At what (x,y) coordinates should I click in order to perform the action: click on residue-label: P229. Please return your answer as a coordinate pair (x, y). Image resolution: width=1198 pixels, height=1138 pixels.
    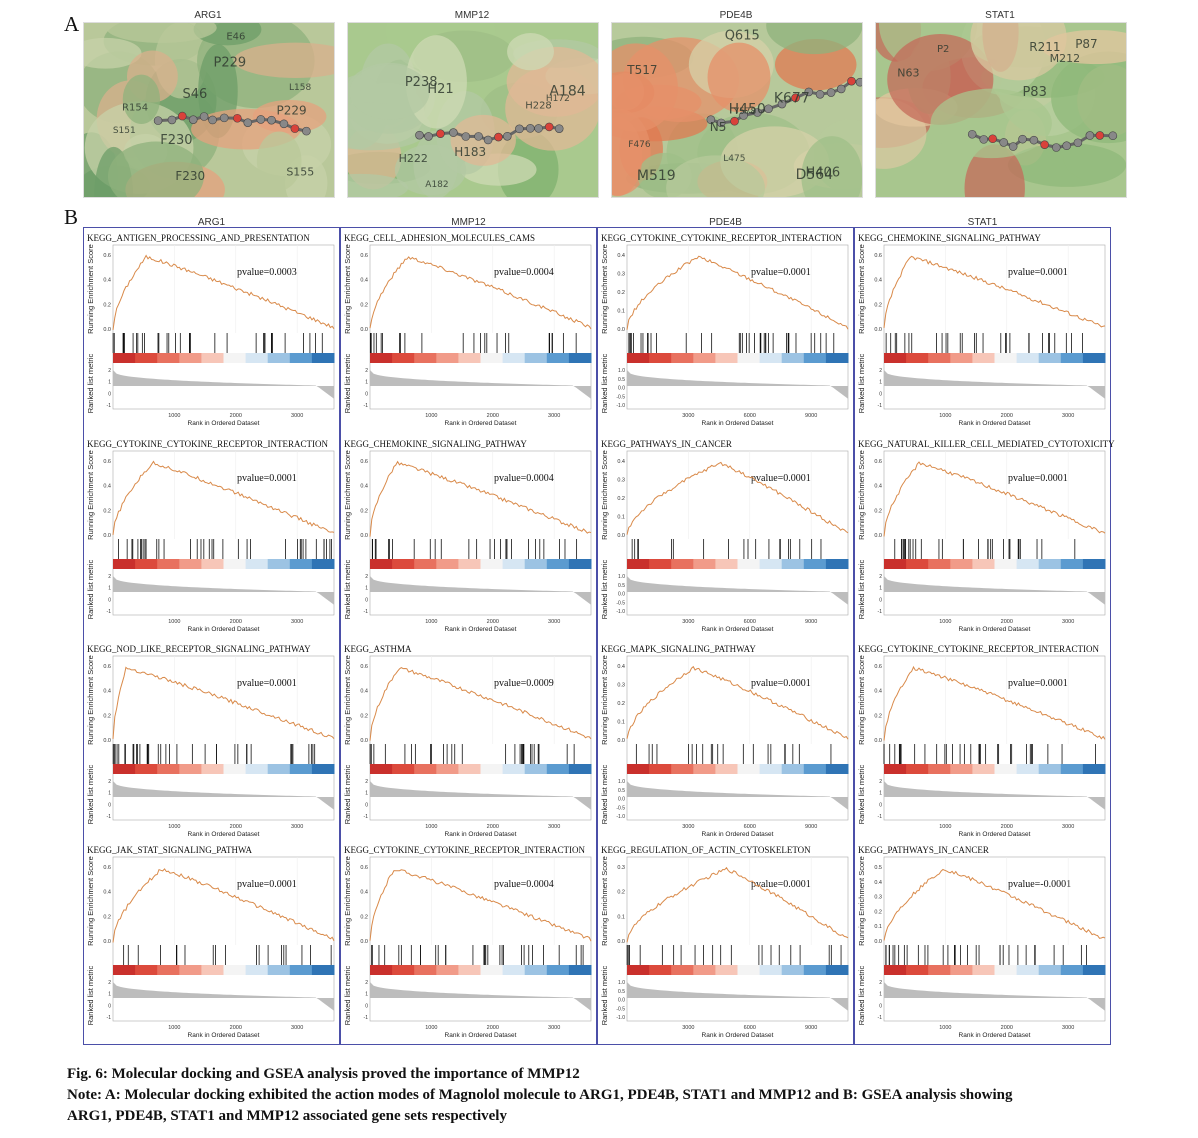
    Looking at the image, I should click on (292, 111).